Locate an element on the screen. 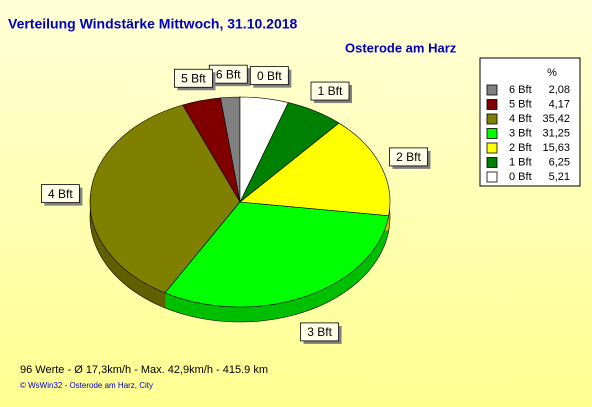 The height and width of the screenshot is (407, 592). legend-value: 35,42 is located at coordinates (556, 119).